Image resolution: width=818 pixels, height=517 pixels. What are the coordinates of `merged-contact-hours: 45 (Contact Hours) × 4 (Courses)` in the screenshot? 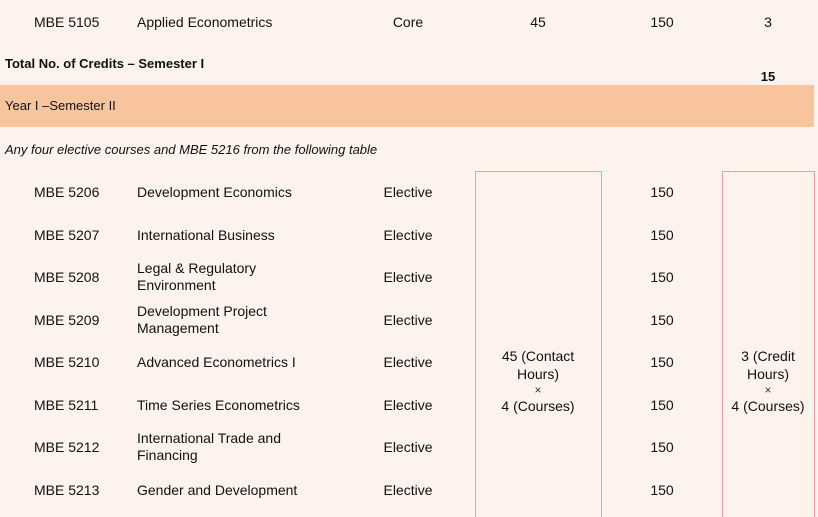 It's located at (538, 381).